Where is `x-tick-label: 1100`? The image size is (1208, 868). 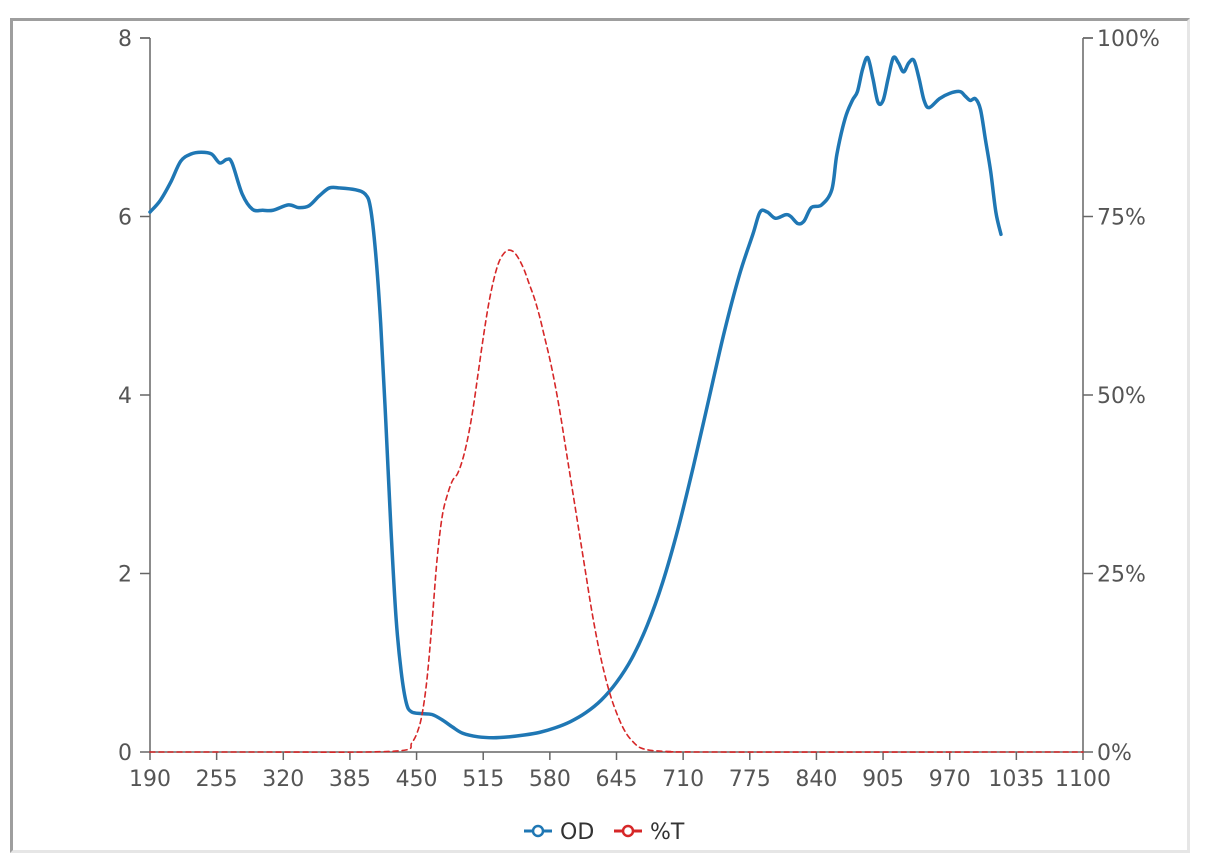
x-tick-label: 1100 is located at coordinates (1083, 779).